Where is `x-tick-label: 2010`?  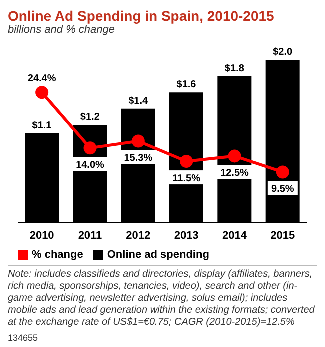 x-tick-label: 2010 is located at coordinates (42, 236).